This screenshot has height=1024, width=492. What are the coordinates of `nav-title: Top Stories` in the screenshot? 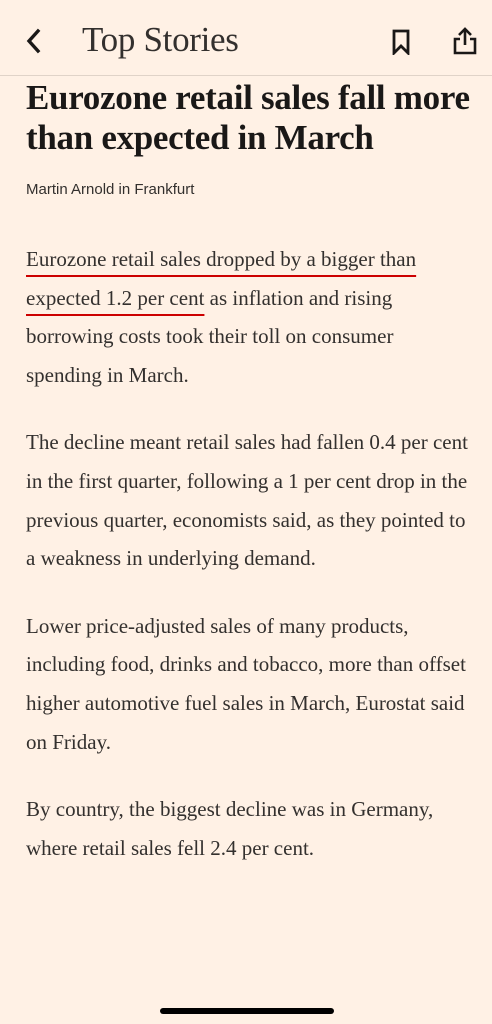 It's located at (160, 39).